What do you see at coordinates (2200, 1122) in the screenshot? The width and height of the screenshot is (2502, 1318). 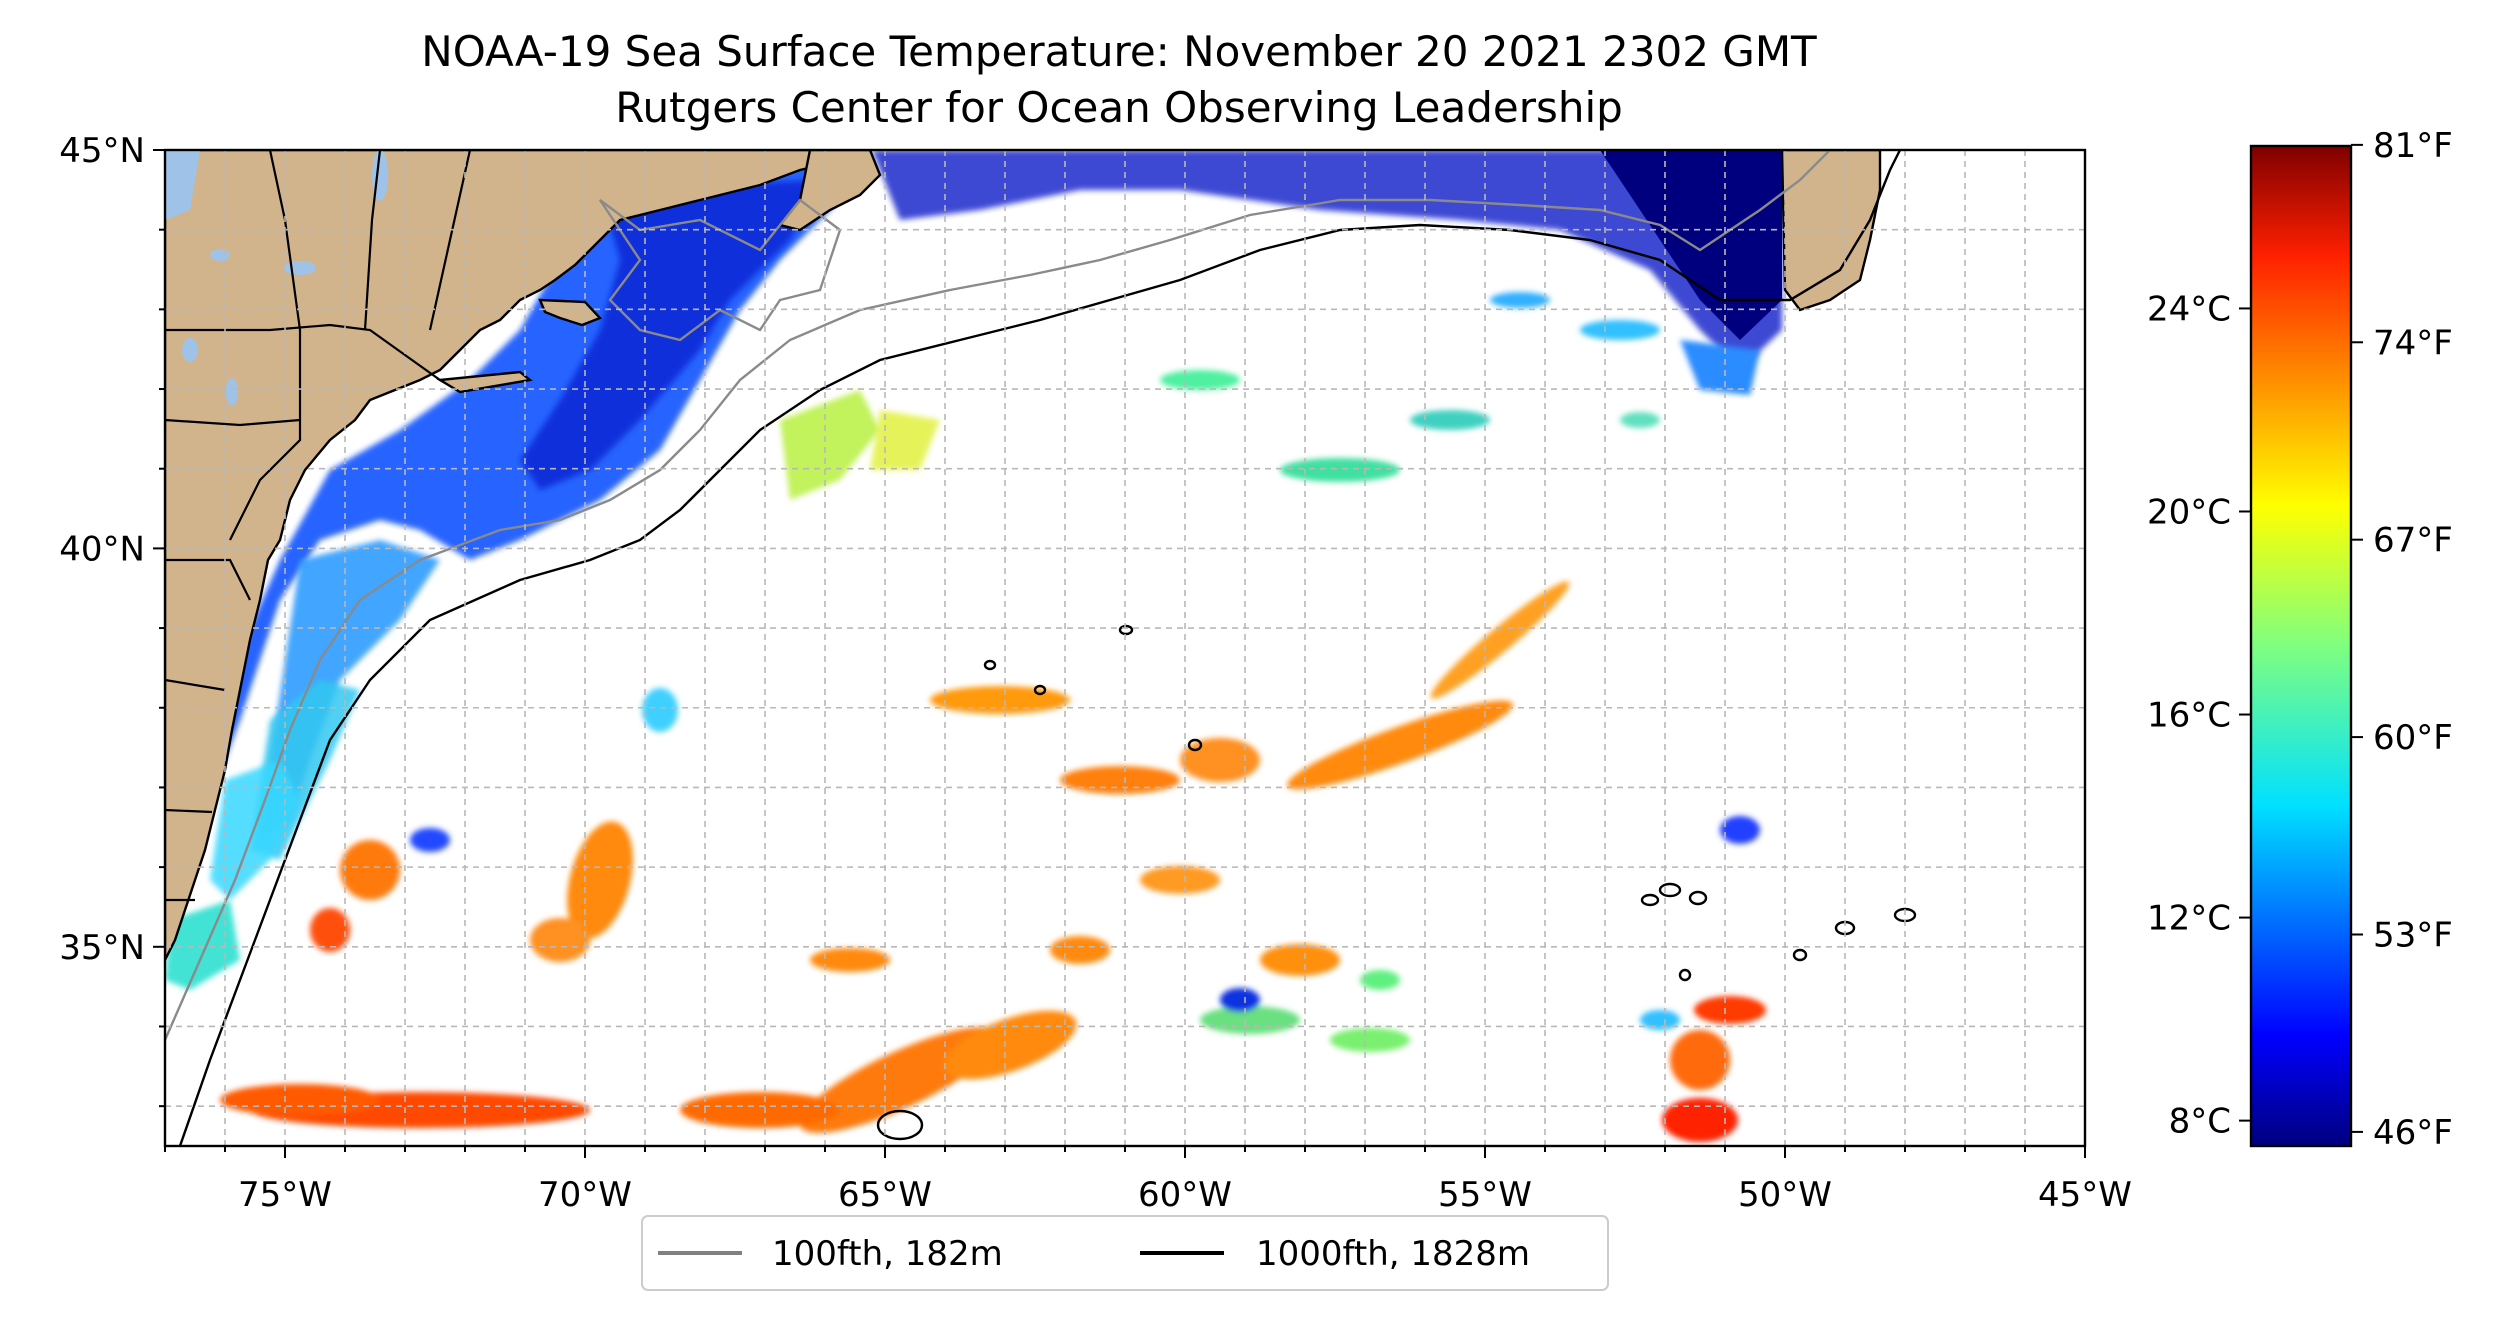 I see `colorbar-celsius-label: 8°C` at bounding box center [2200, 1122].